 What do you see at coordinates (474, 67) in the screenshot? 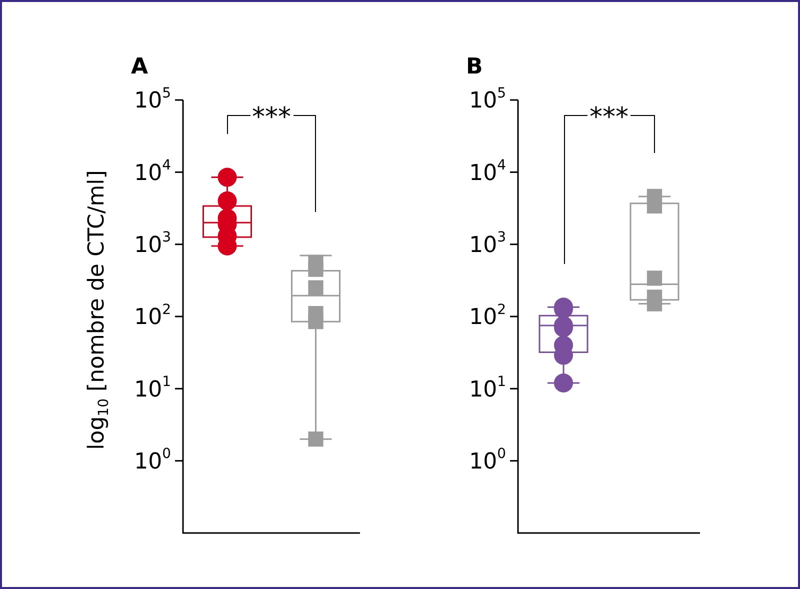
I see `chart-title: B` at bounding box center [474, 67].